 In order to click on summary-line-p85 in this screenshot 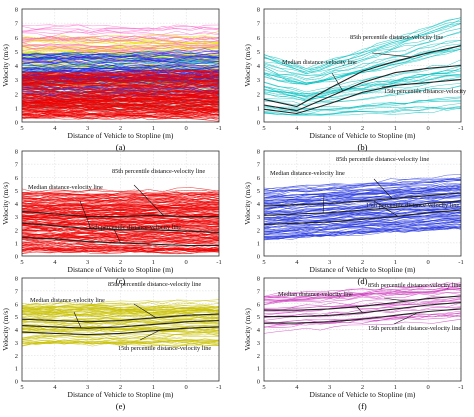, I will do `click(363, 303)`.